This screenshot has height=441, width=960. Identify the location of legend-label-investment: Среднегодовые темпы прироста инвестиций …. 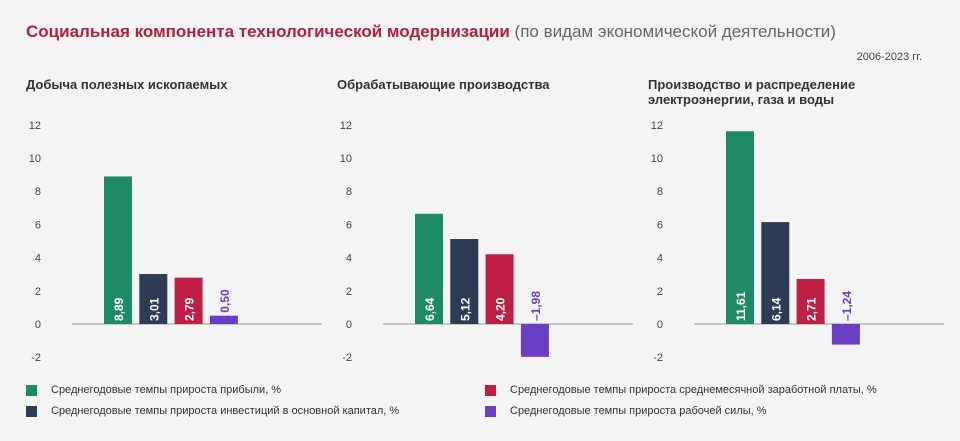
(225, 411).